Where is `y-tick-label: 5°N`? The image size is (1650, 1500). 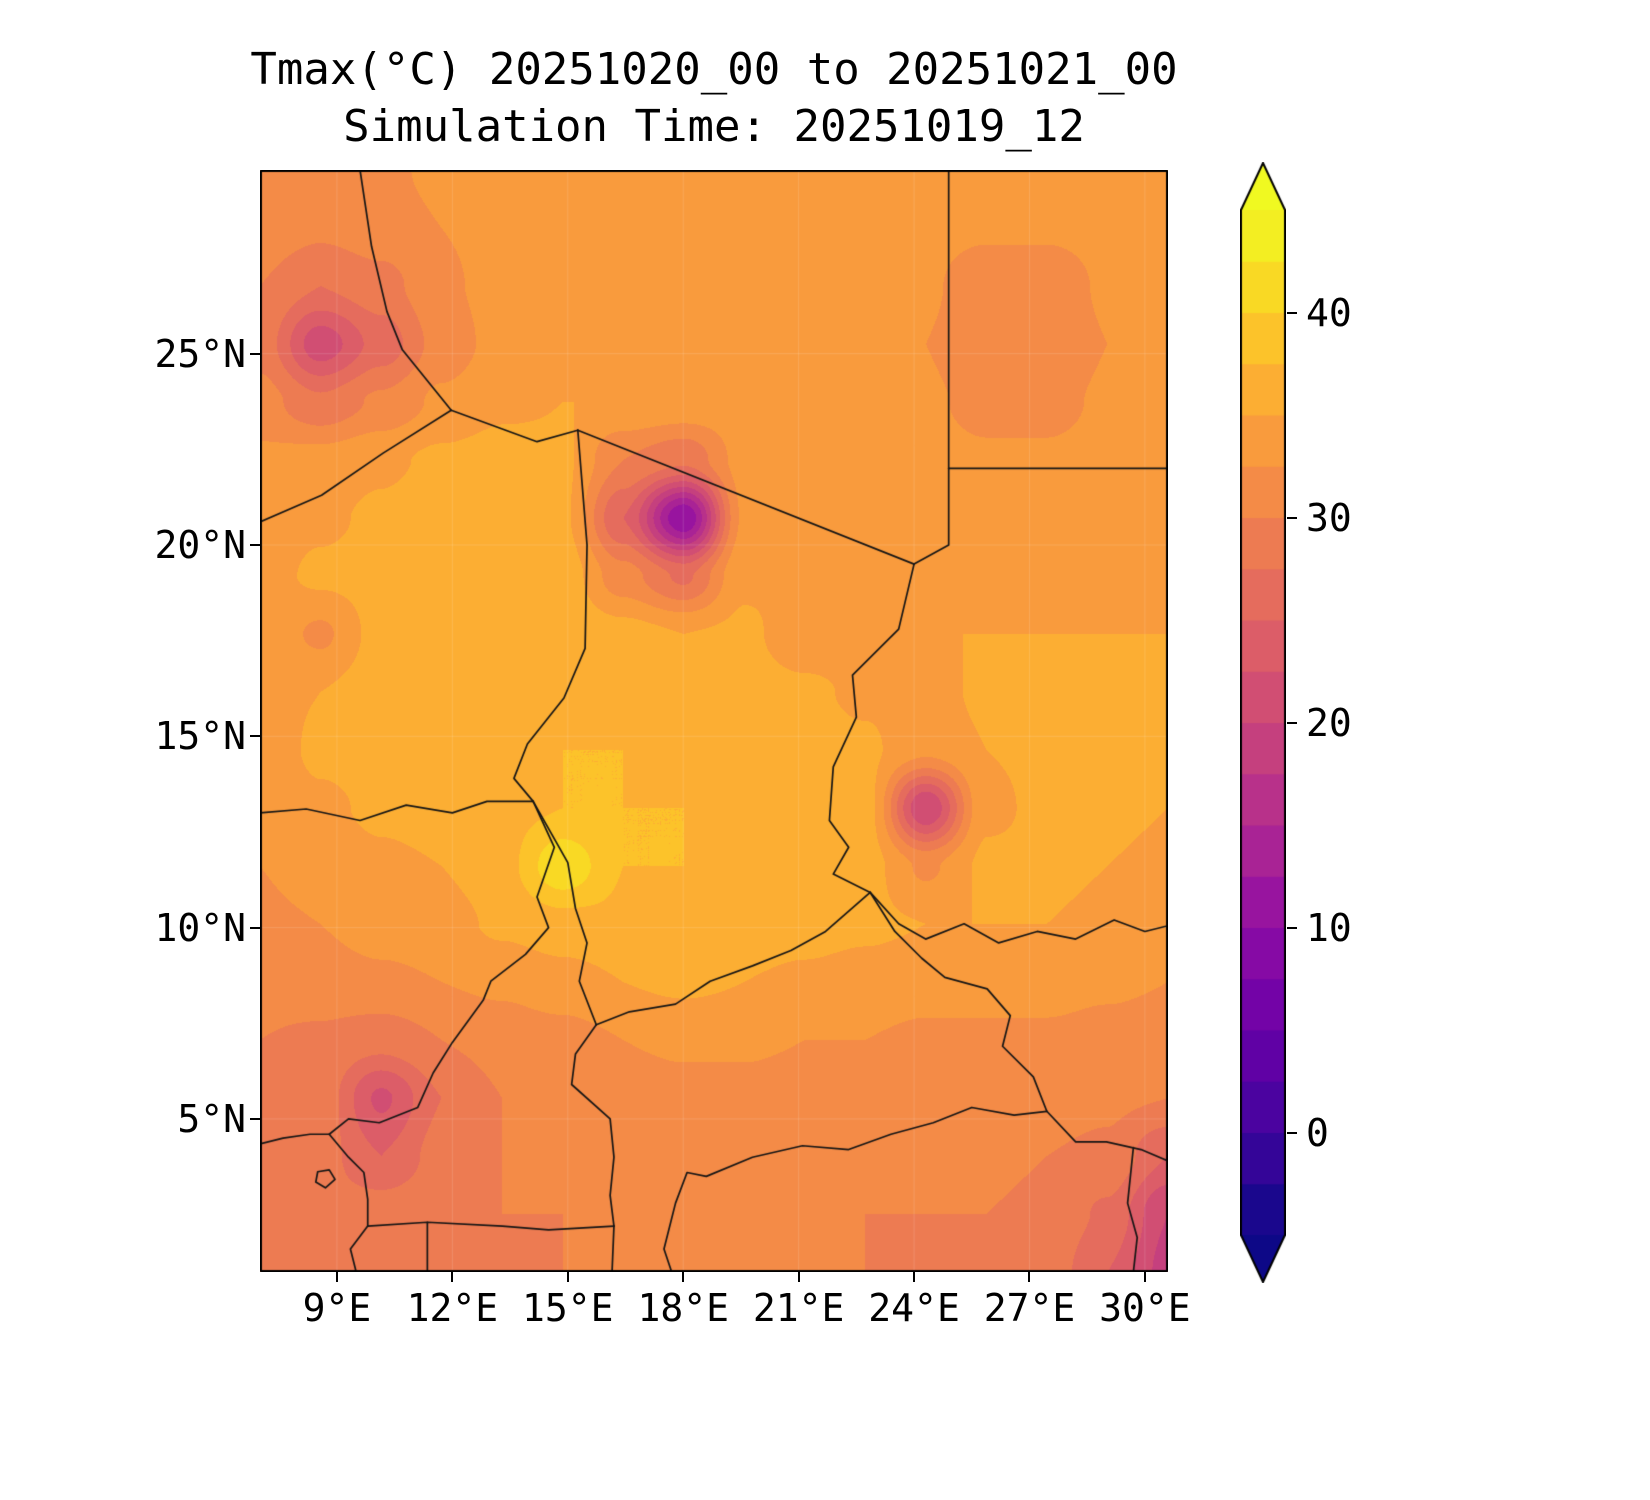 y-tick-label: 5°N is located at coordinates (211, 1118).